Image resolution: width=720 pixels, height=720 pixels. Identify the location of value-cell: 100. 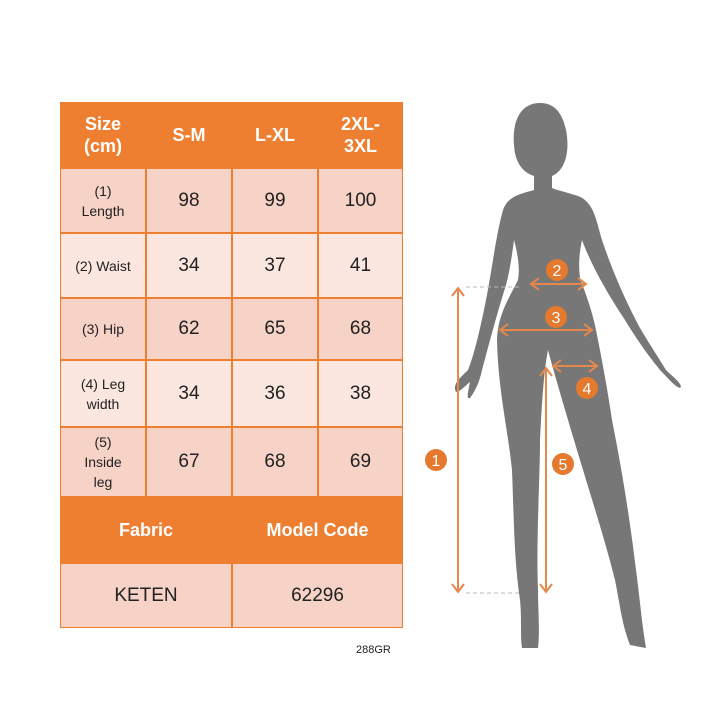
(360, 200).